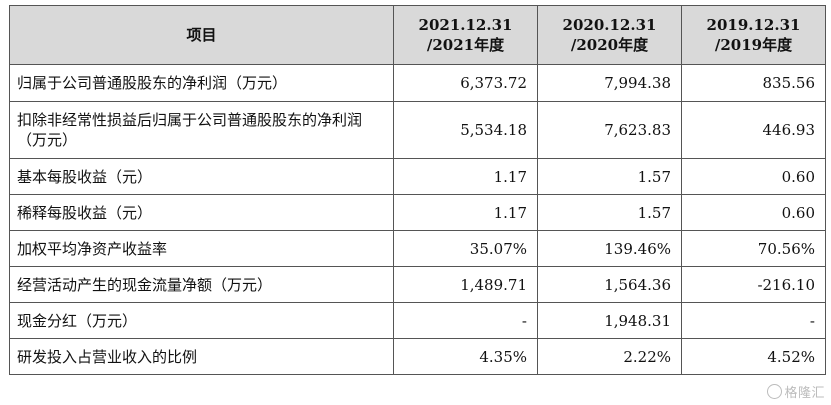 Image resolution: width=831 pixels, height=405 pixels. What do you see at coordinates (609, 45) in the screenshot?
I see `header-2020-year: /2020年度` at bounding box center [609, 45].